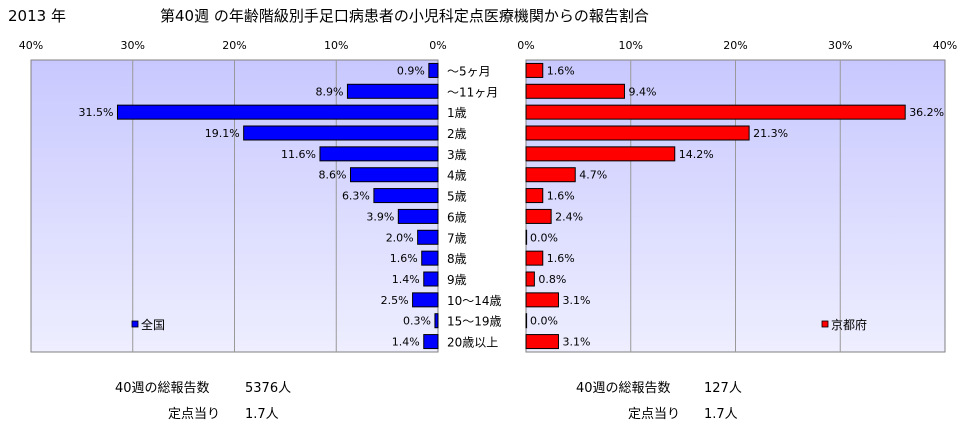 This screenshot has width=968, height=424. Describe the element at coordinates (411, 70) in the screenshot. I see `national-data-label: 0.9%` at that location.